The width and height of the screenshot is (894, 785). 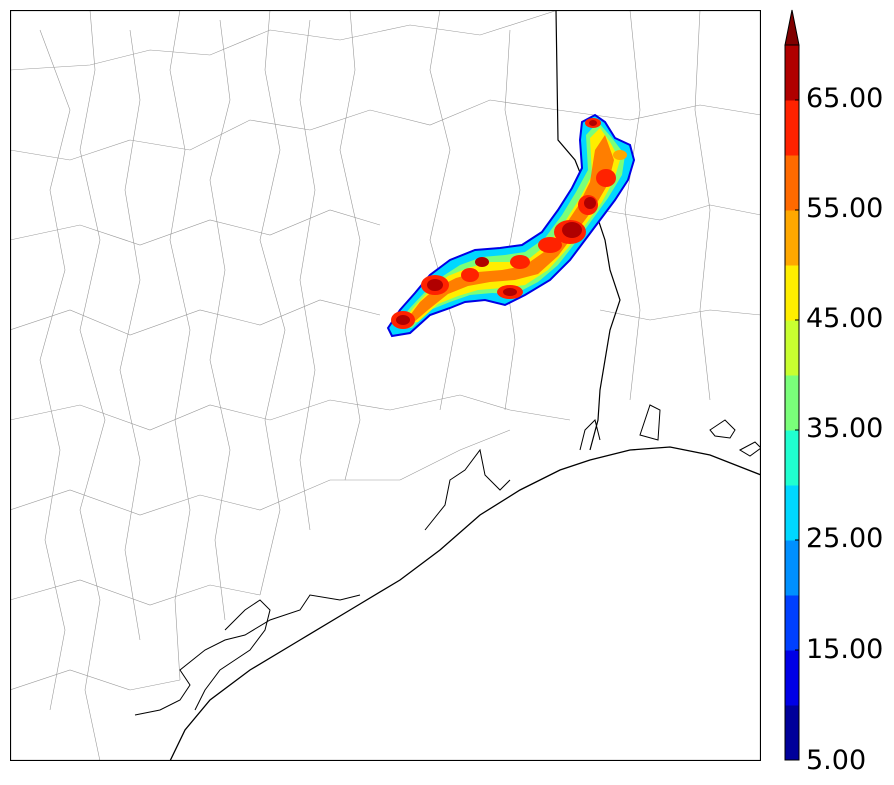 I want to click on colorbar-tick-label: 5.00, so click(x=836, y=760).